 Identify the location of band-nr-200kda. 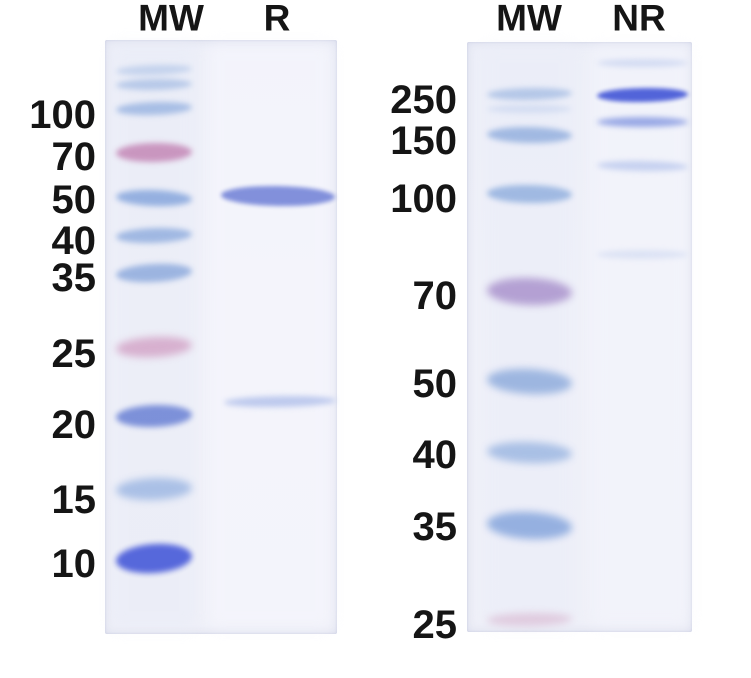
(642, 122).